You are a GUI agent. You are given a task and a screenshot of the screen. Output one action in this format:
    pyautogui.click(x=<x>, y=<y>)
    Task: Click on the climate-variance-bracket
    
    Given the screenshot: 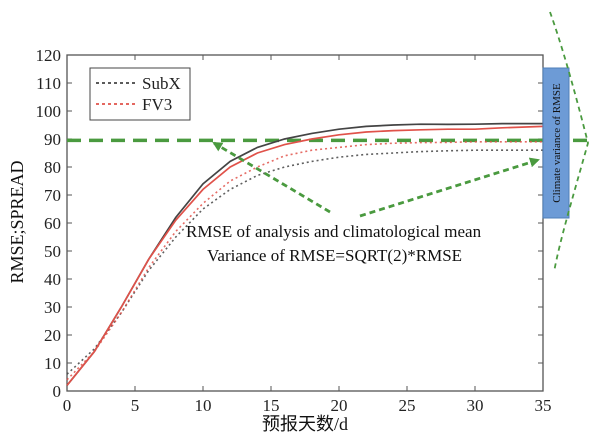 What is the action you would take?
    pyautogui.click(x=569, y=142)
    